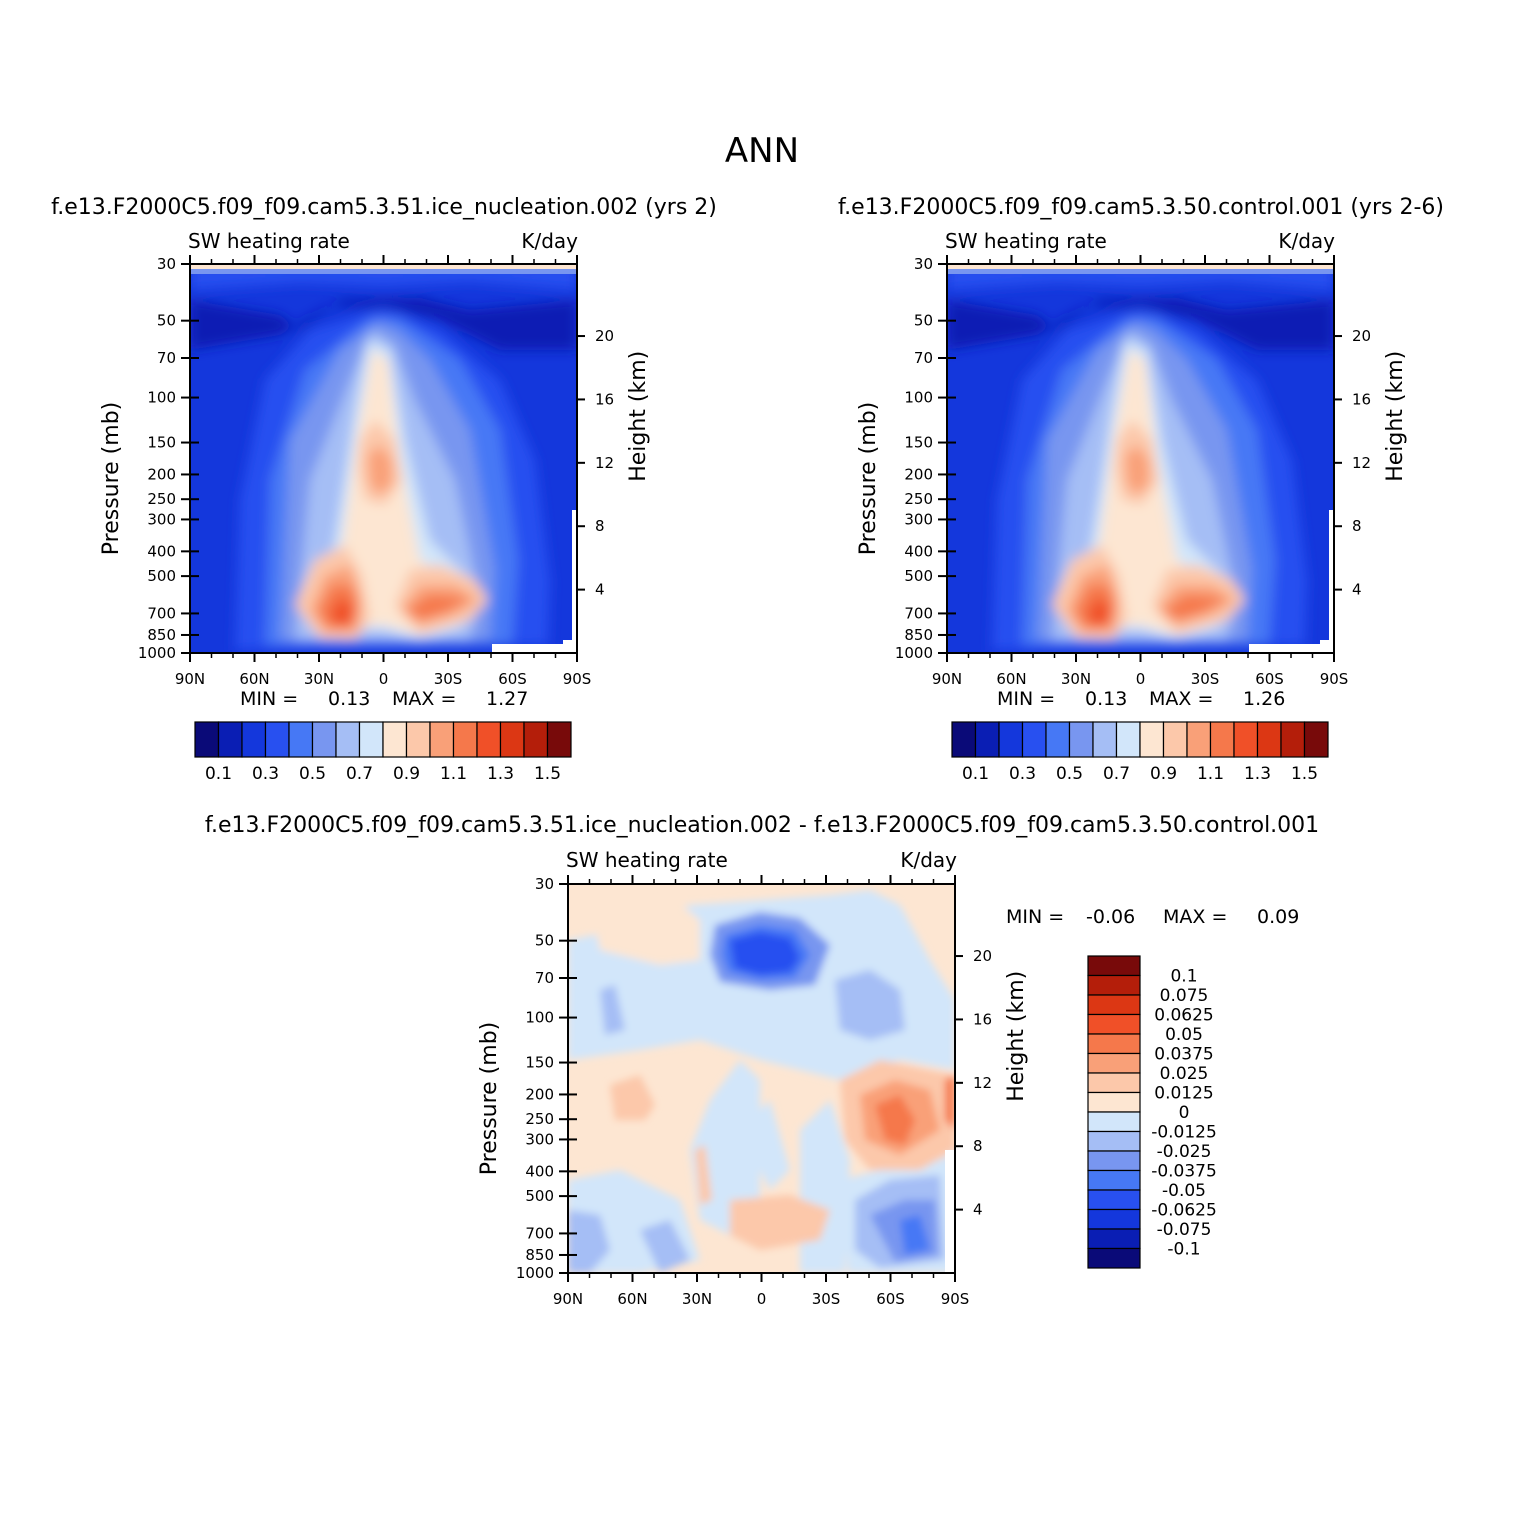 The width and height of the screenshot is (1524, 1529). Describe the element at coordinates (539, 1119) in the screenshot. I see `diff-ytick-label: 250` at that location.